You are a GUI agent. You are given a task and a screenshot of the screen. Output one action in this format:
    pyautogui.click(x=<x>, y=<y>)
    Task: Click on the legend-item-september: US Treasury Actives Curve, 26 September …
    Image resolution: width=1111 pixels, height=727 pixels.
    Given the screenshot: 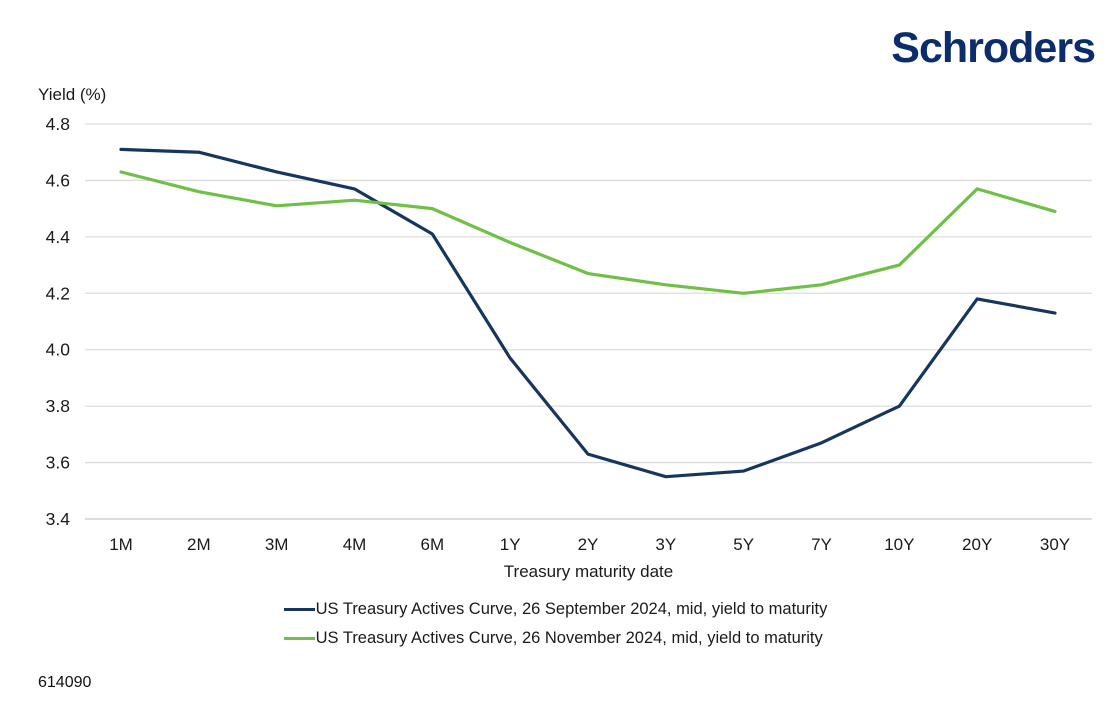 What is the action you would take?
    pyautogui.click(x=555, y=609)
    